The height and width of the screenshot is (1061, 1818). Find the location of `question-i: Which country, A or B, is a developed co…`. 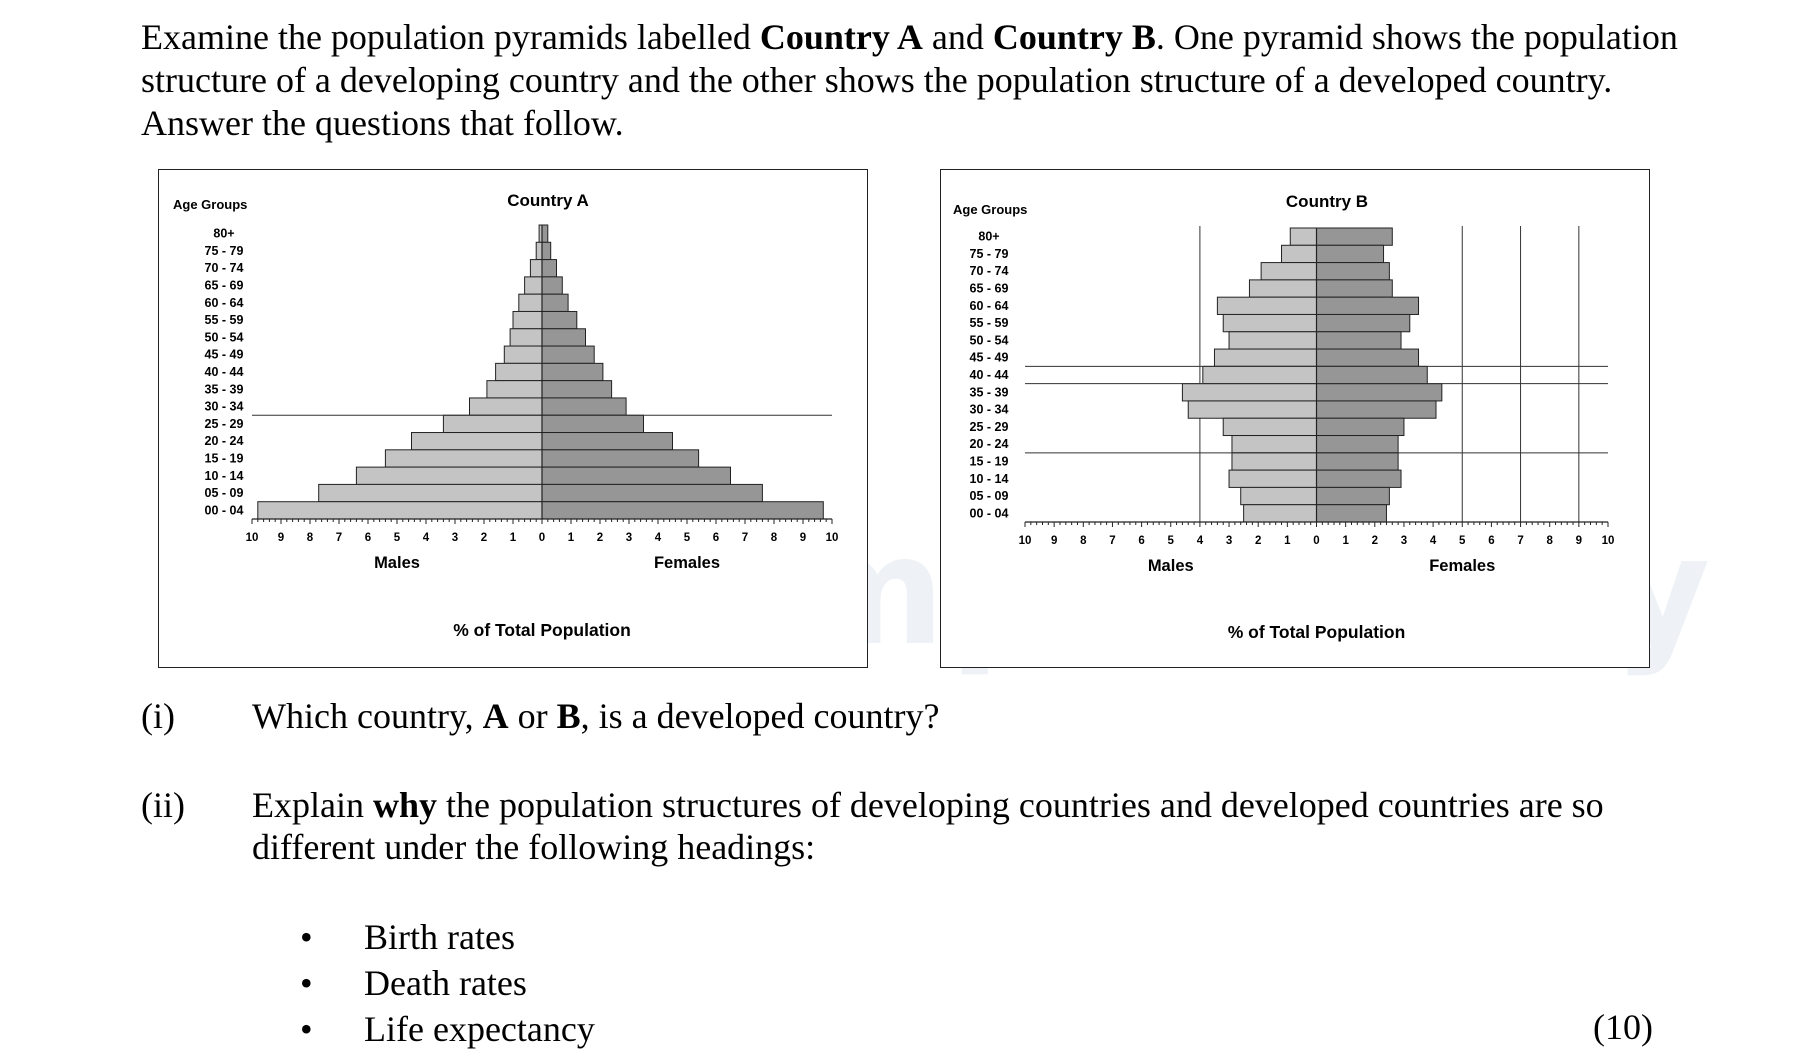

question-i: Which country, A or B, is a developed co… is located at coordinates (952, 716).